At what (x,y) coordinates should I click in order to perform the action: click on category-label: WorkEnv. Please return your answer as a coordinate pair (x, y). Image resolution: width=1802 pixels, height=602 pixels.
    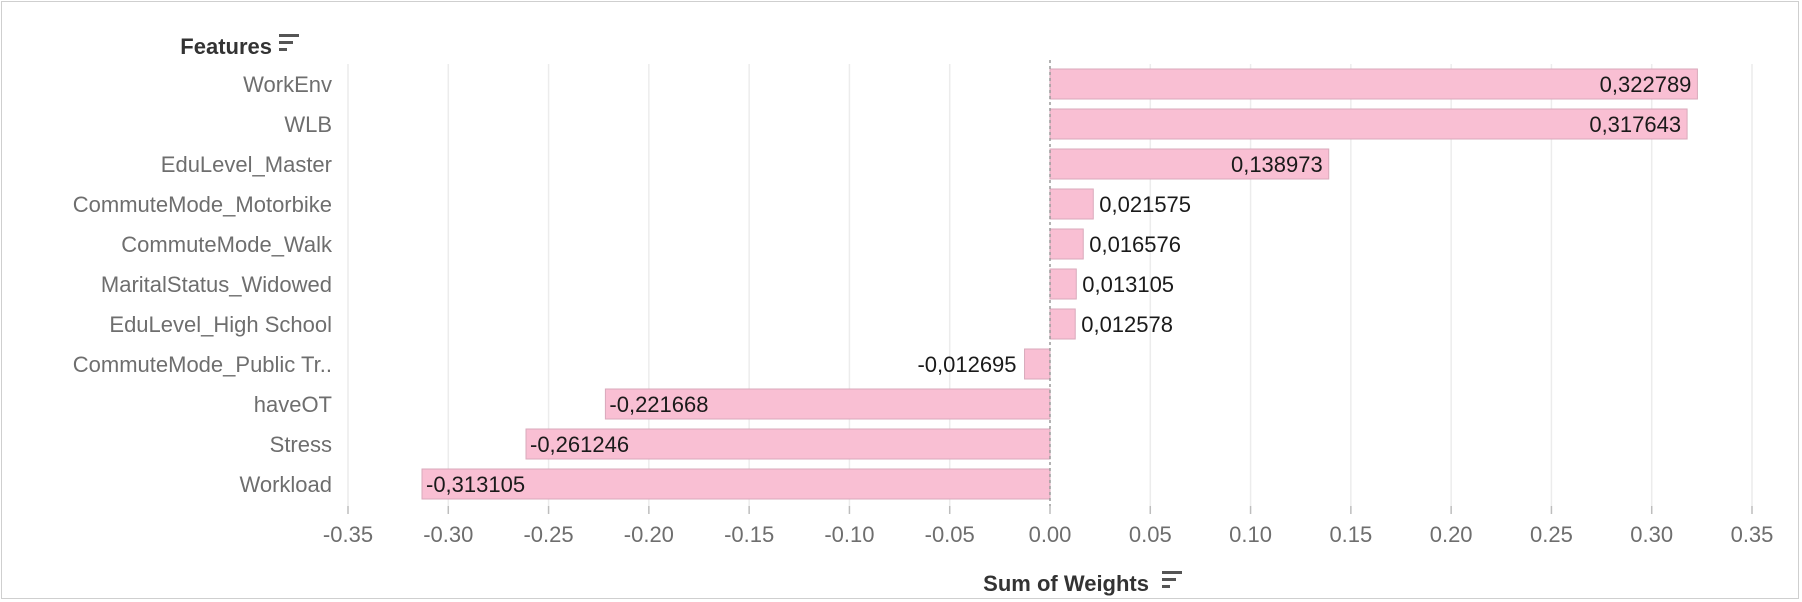
    Looking at the image, I should click on (287, 84).